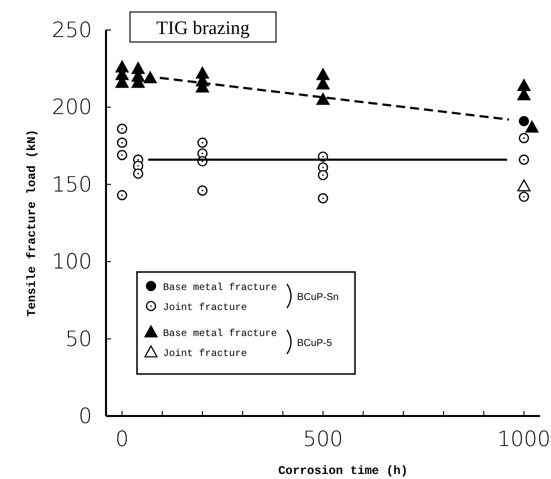  I want to click on y-tick-label: 200, so click(72, 107).